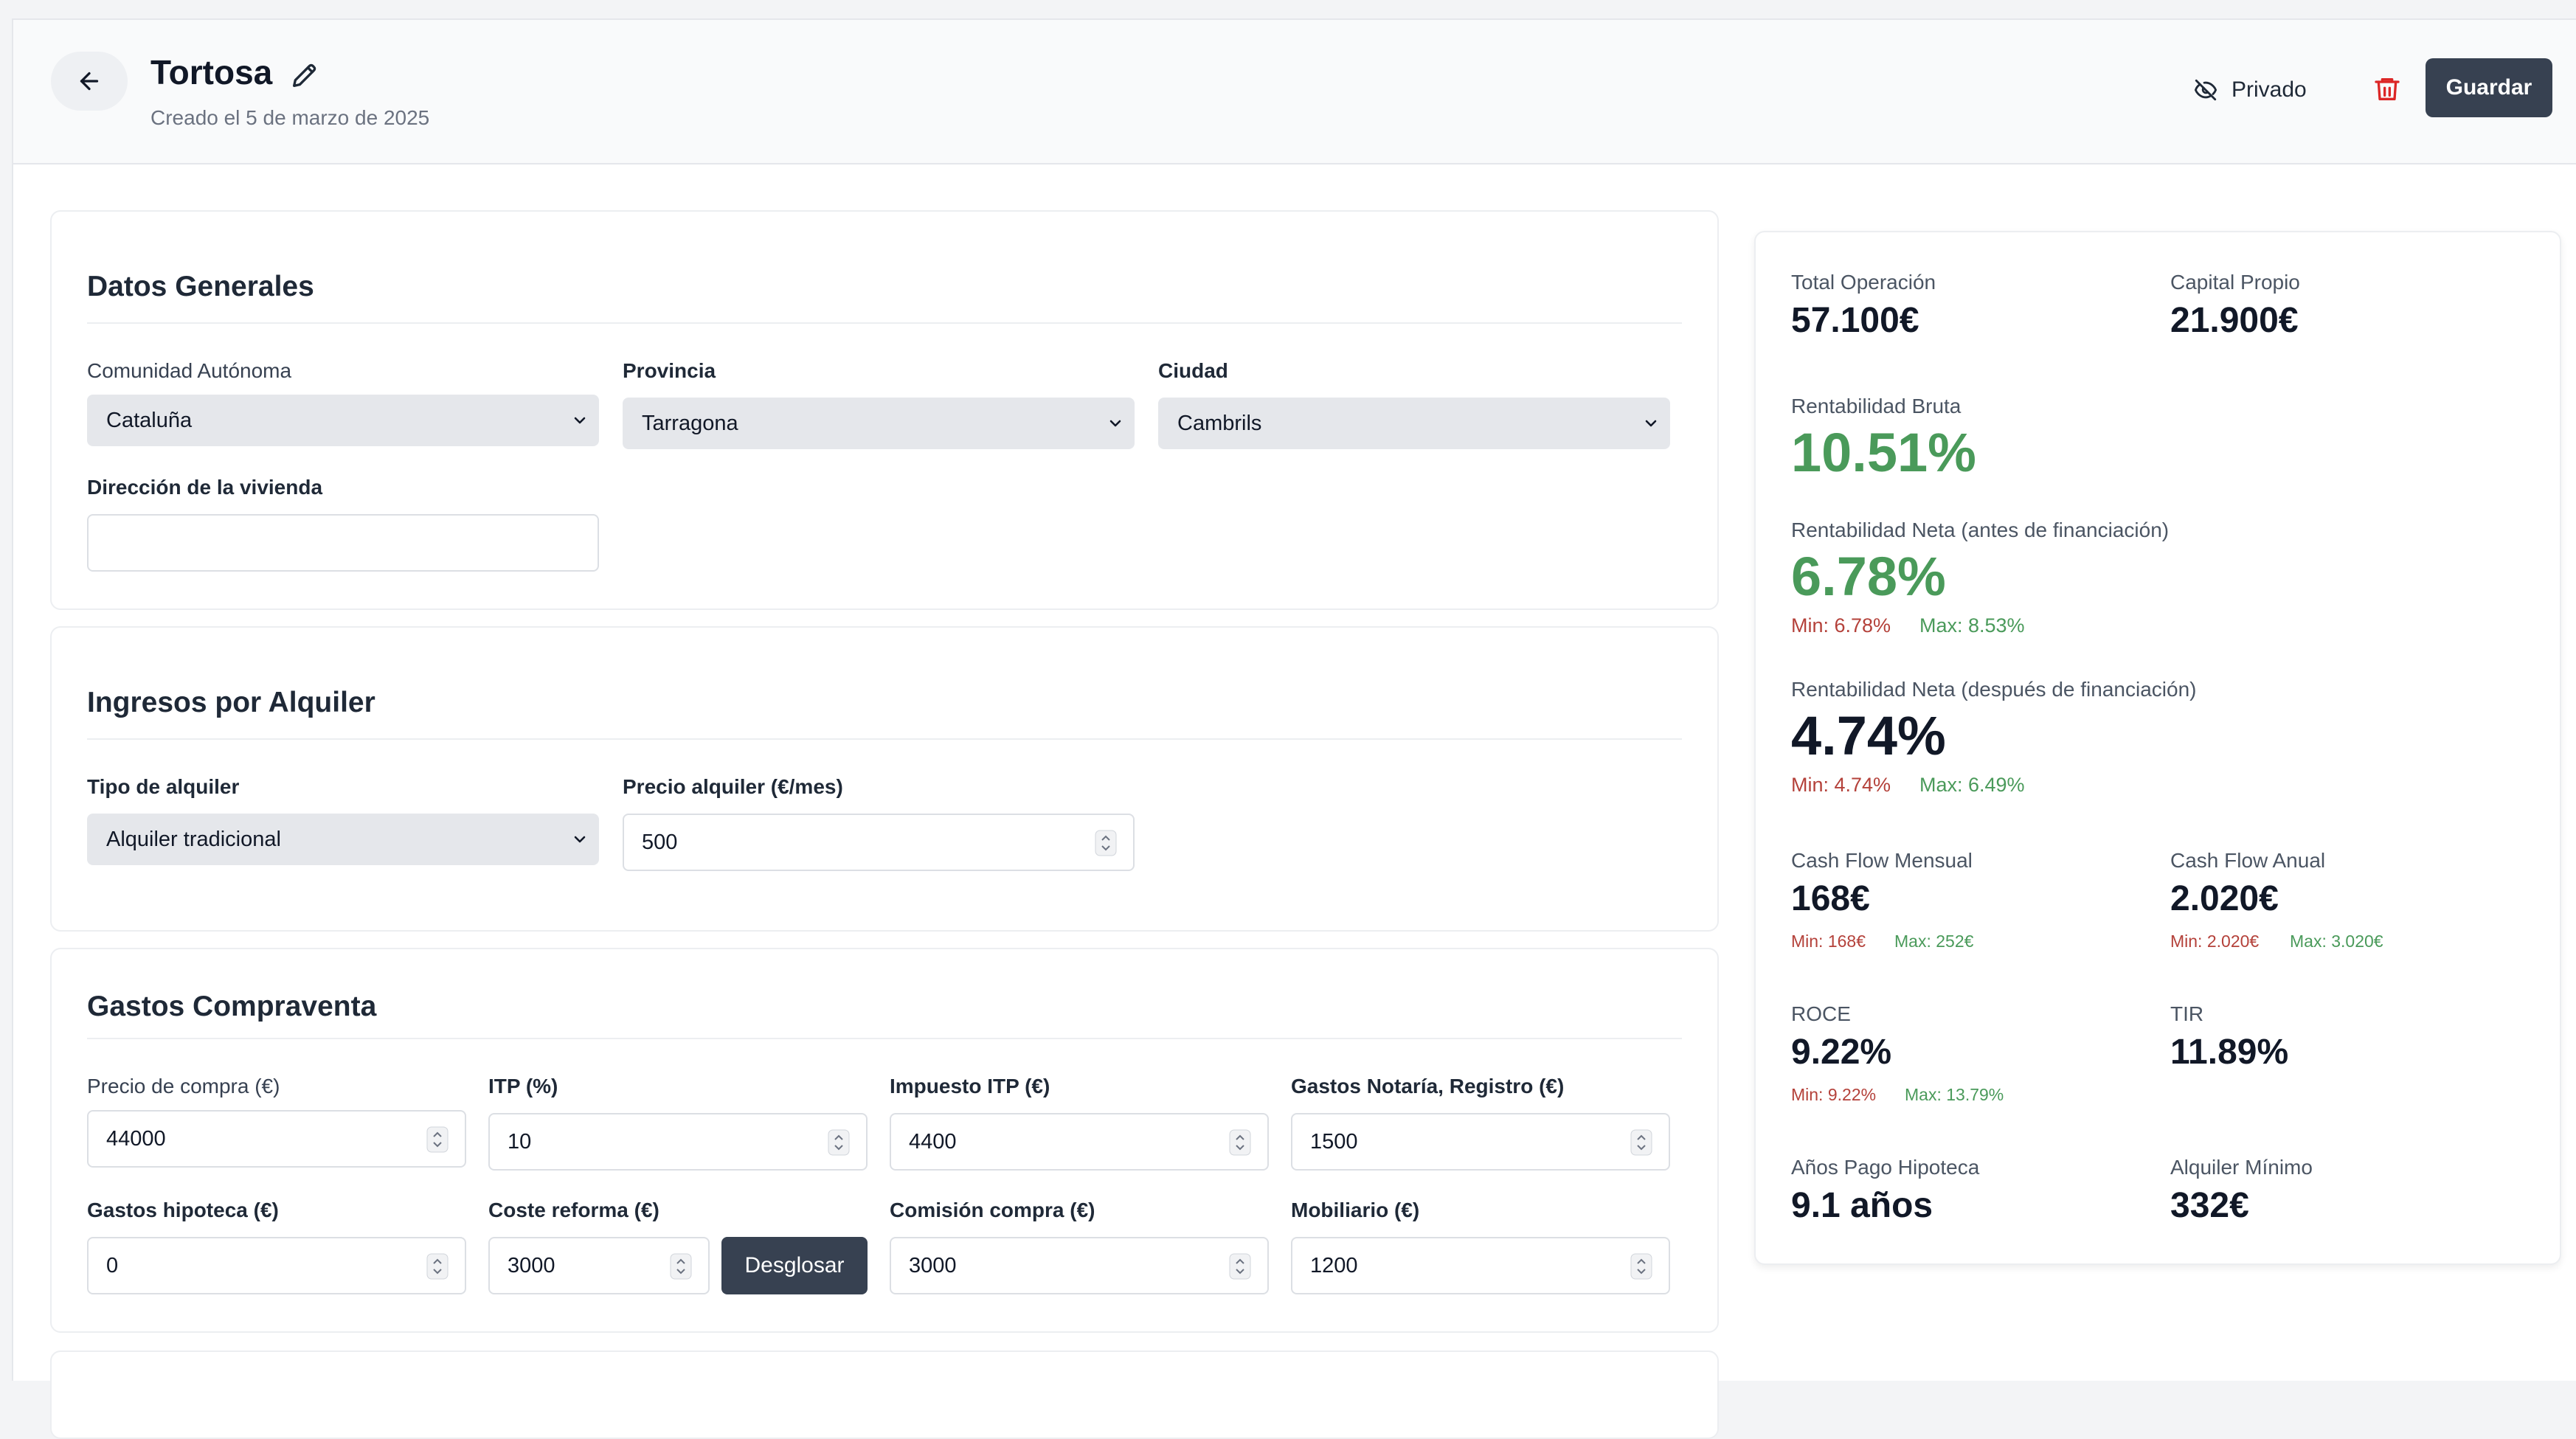 This screenshot has width=2576, height=1439. I want to click on rent-neta-despues-value: 4.74%, so click(1869, 735).